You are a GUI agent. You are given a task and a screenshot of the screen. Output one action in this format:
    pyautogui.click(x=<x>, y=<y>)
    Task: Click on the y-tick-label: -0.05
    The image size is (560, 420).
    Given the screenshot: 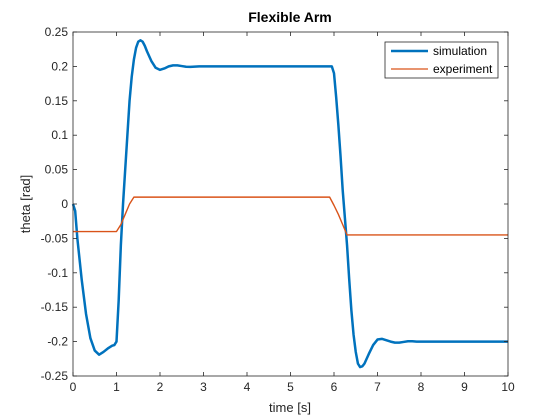 What is the action you would take?
    pyautogui.click(x=55, y=238)
    